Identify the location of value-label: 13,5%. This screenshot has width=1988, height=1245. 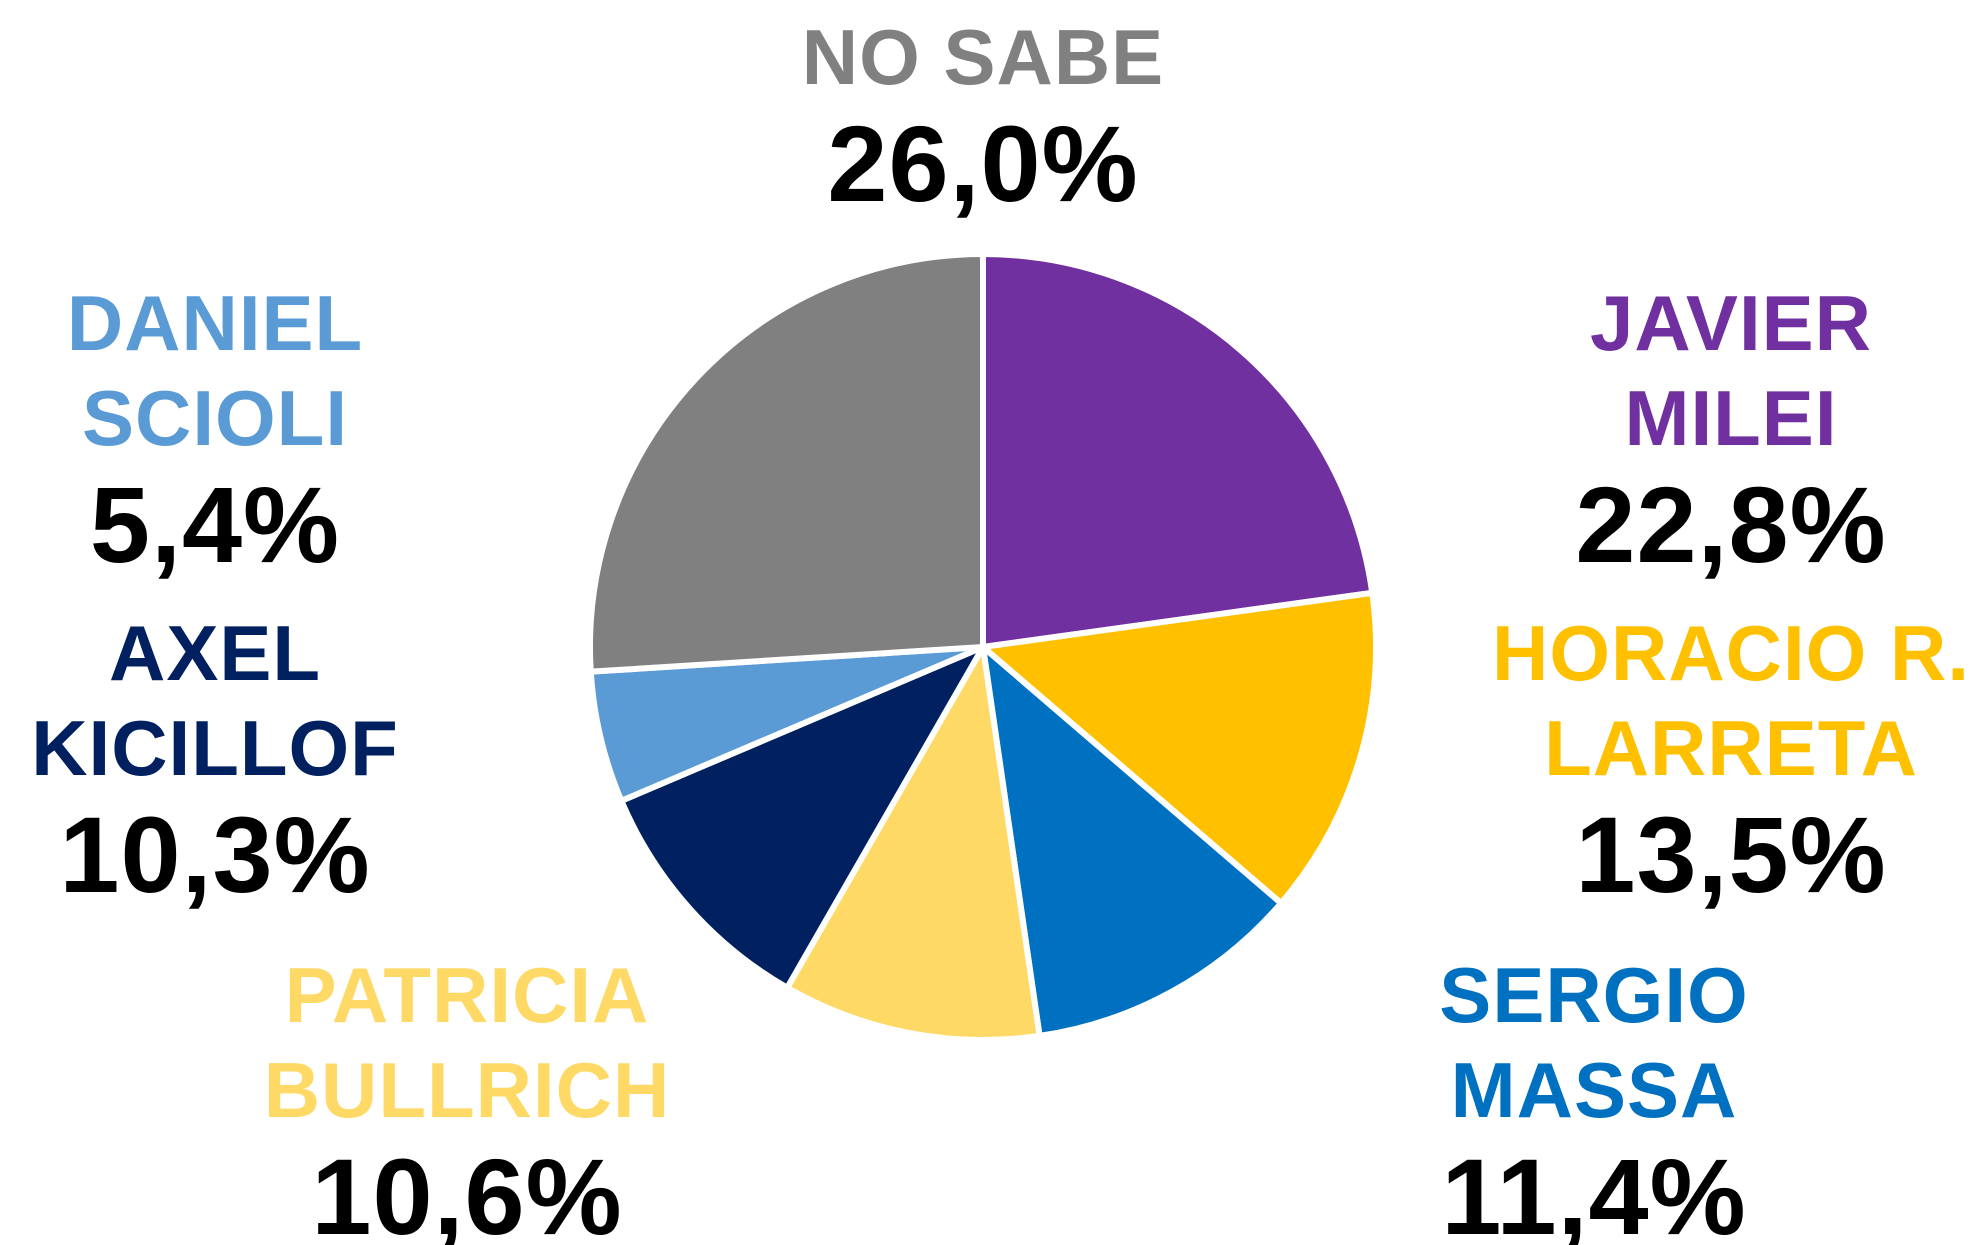
(1731, 854).